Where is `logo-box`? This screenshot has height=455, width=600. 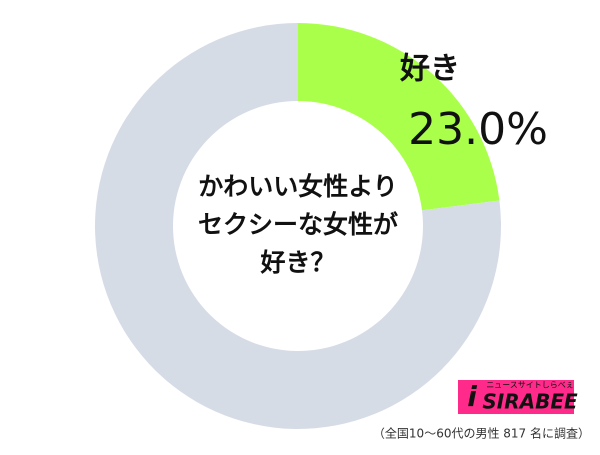 logo-box is located at coordinates (516, 397).